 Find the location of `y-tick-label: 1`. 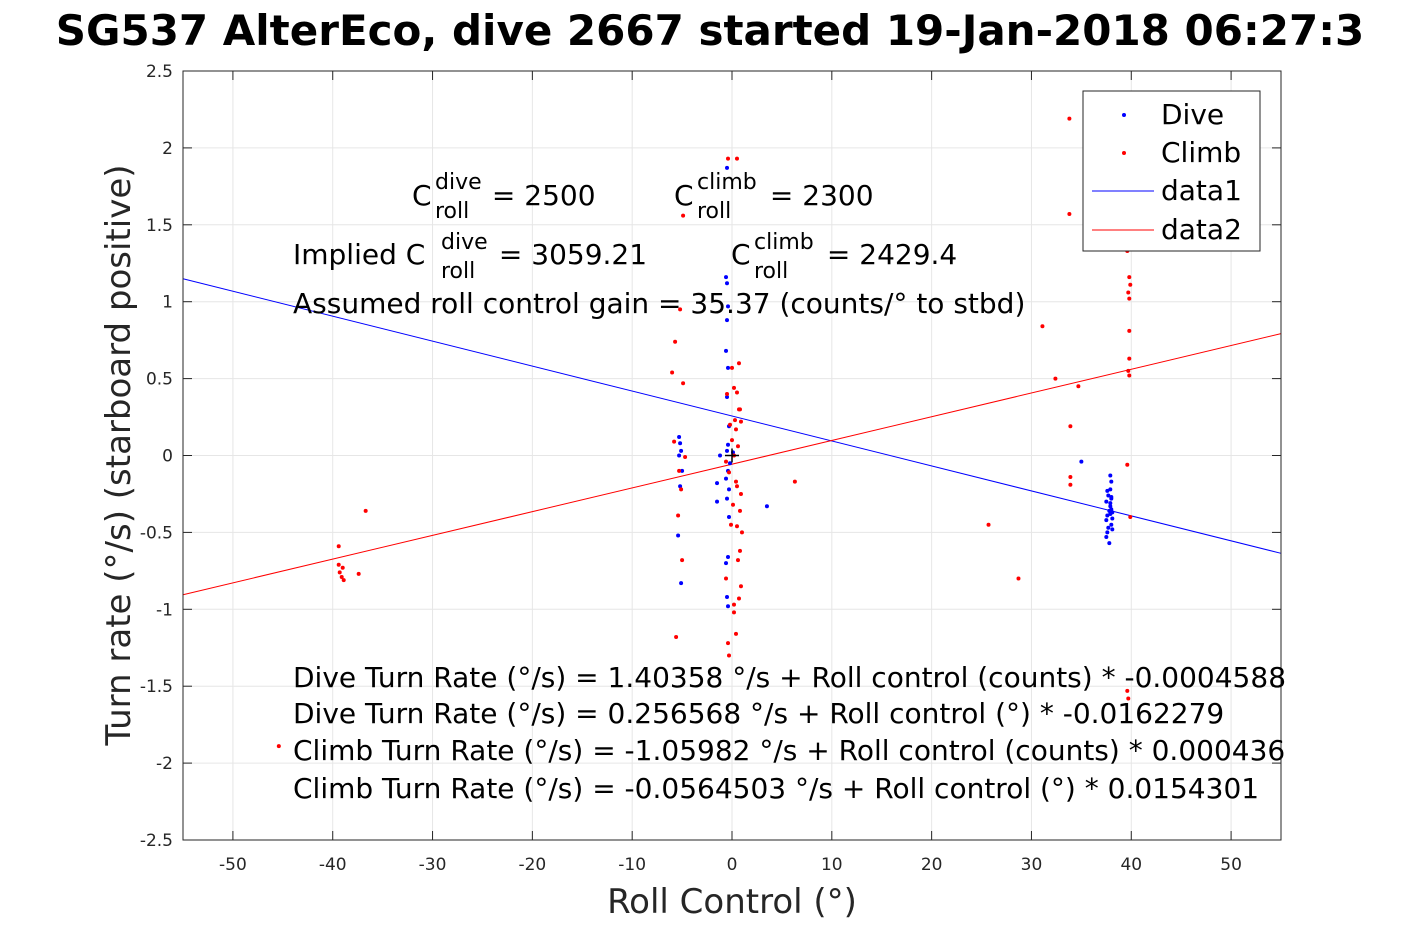

y-tick-label: 1 is located at coordinates (167, 303).